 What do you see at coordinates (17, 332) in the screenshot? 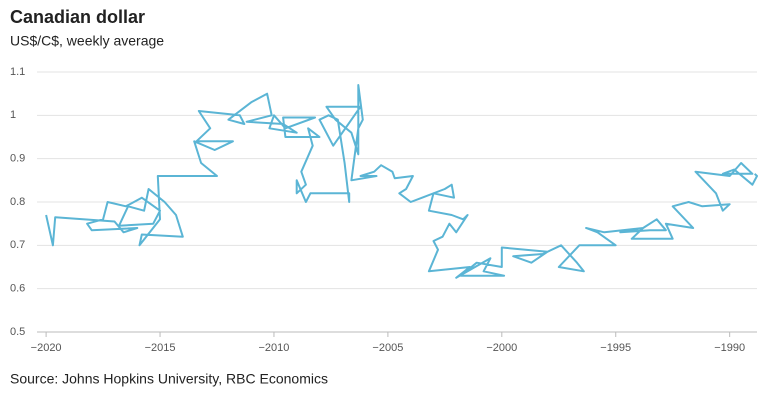
I see `y-tick-label: 0.5` at bounding box center [17, 332].